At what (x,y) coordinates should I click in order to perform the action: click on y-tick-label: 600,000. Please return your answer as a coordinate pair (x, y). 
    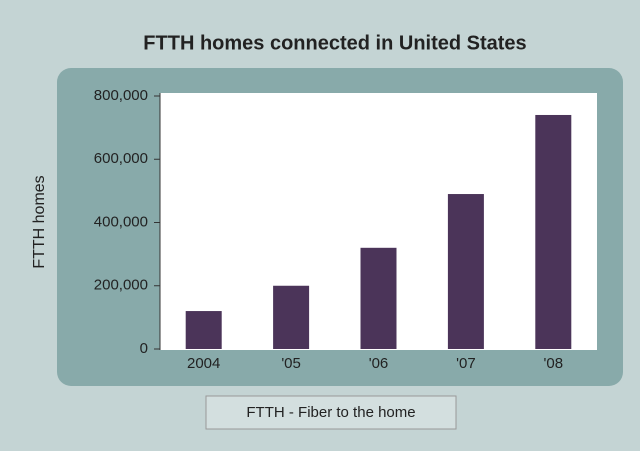
    Looking at the image, I should click on (121, 158).